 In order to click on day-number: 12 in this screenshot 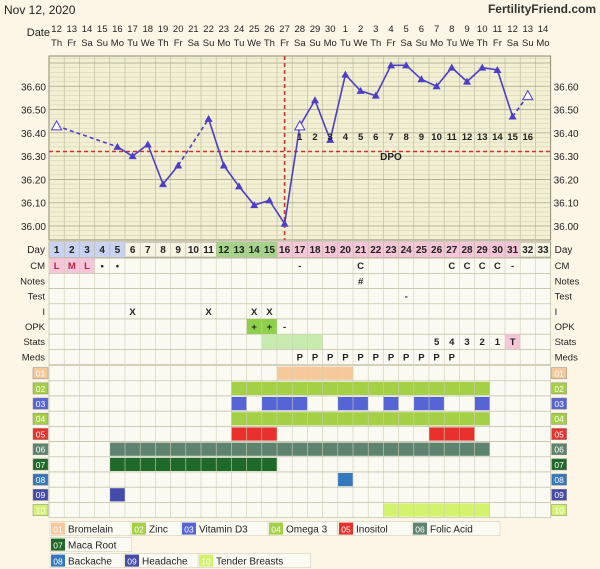, I will do `click(224, 250)`.